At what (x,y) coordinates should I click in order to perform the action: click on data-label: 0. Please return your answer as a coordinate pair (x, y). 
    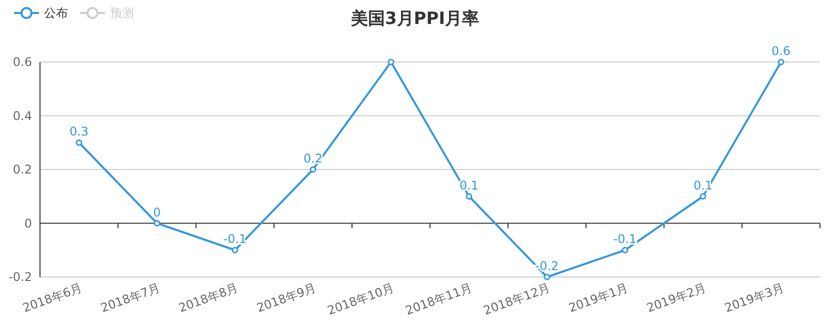
    Looking at the image, I should click on (157, 212).